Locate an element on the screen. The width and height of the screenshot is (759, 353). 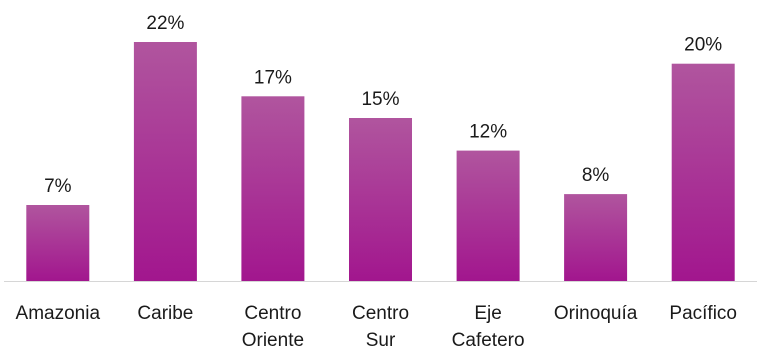
x-tick-label-3: Centro Sur is located at coordinates (380, 327).